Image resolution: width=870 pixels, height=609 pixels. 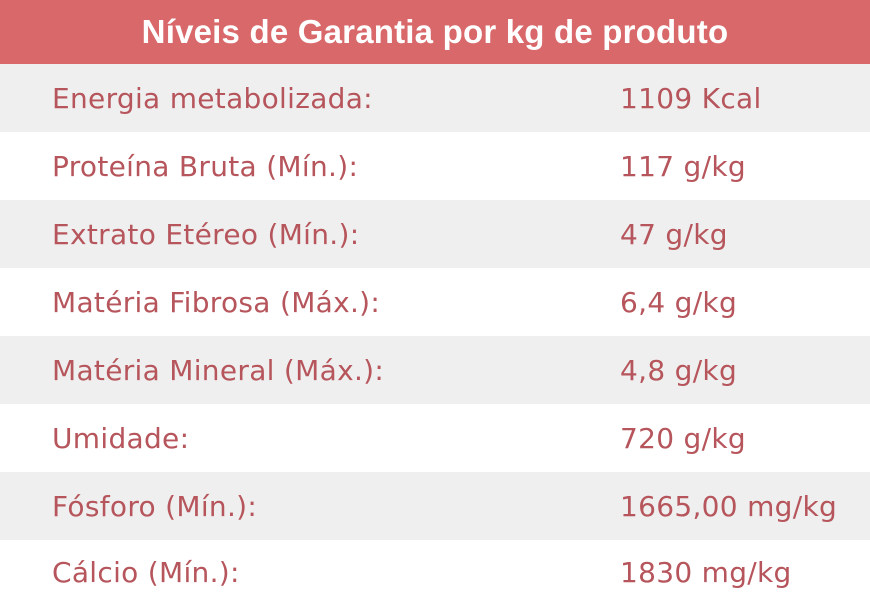 What do you see at coordinates (729, 506) in the screenshot?
I see `row-value: 1665,00 mg/kg` at bounding box center [729, 506].